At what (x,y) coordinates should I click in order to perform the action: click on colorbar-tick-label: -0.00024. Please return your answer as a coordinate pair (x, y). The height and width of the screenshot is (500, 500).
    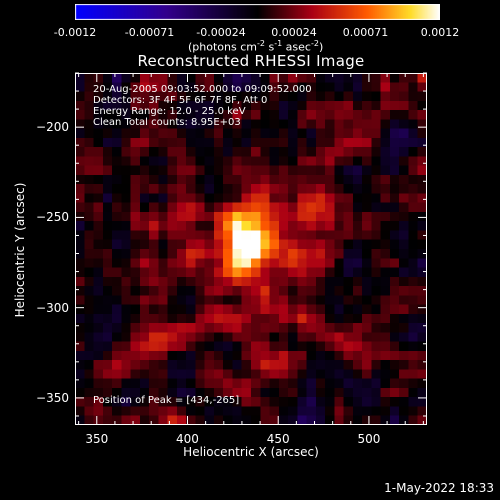
    Looking at the image, I should click on (221, 32).